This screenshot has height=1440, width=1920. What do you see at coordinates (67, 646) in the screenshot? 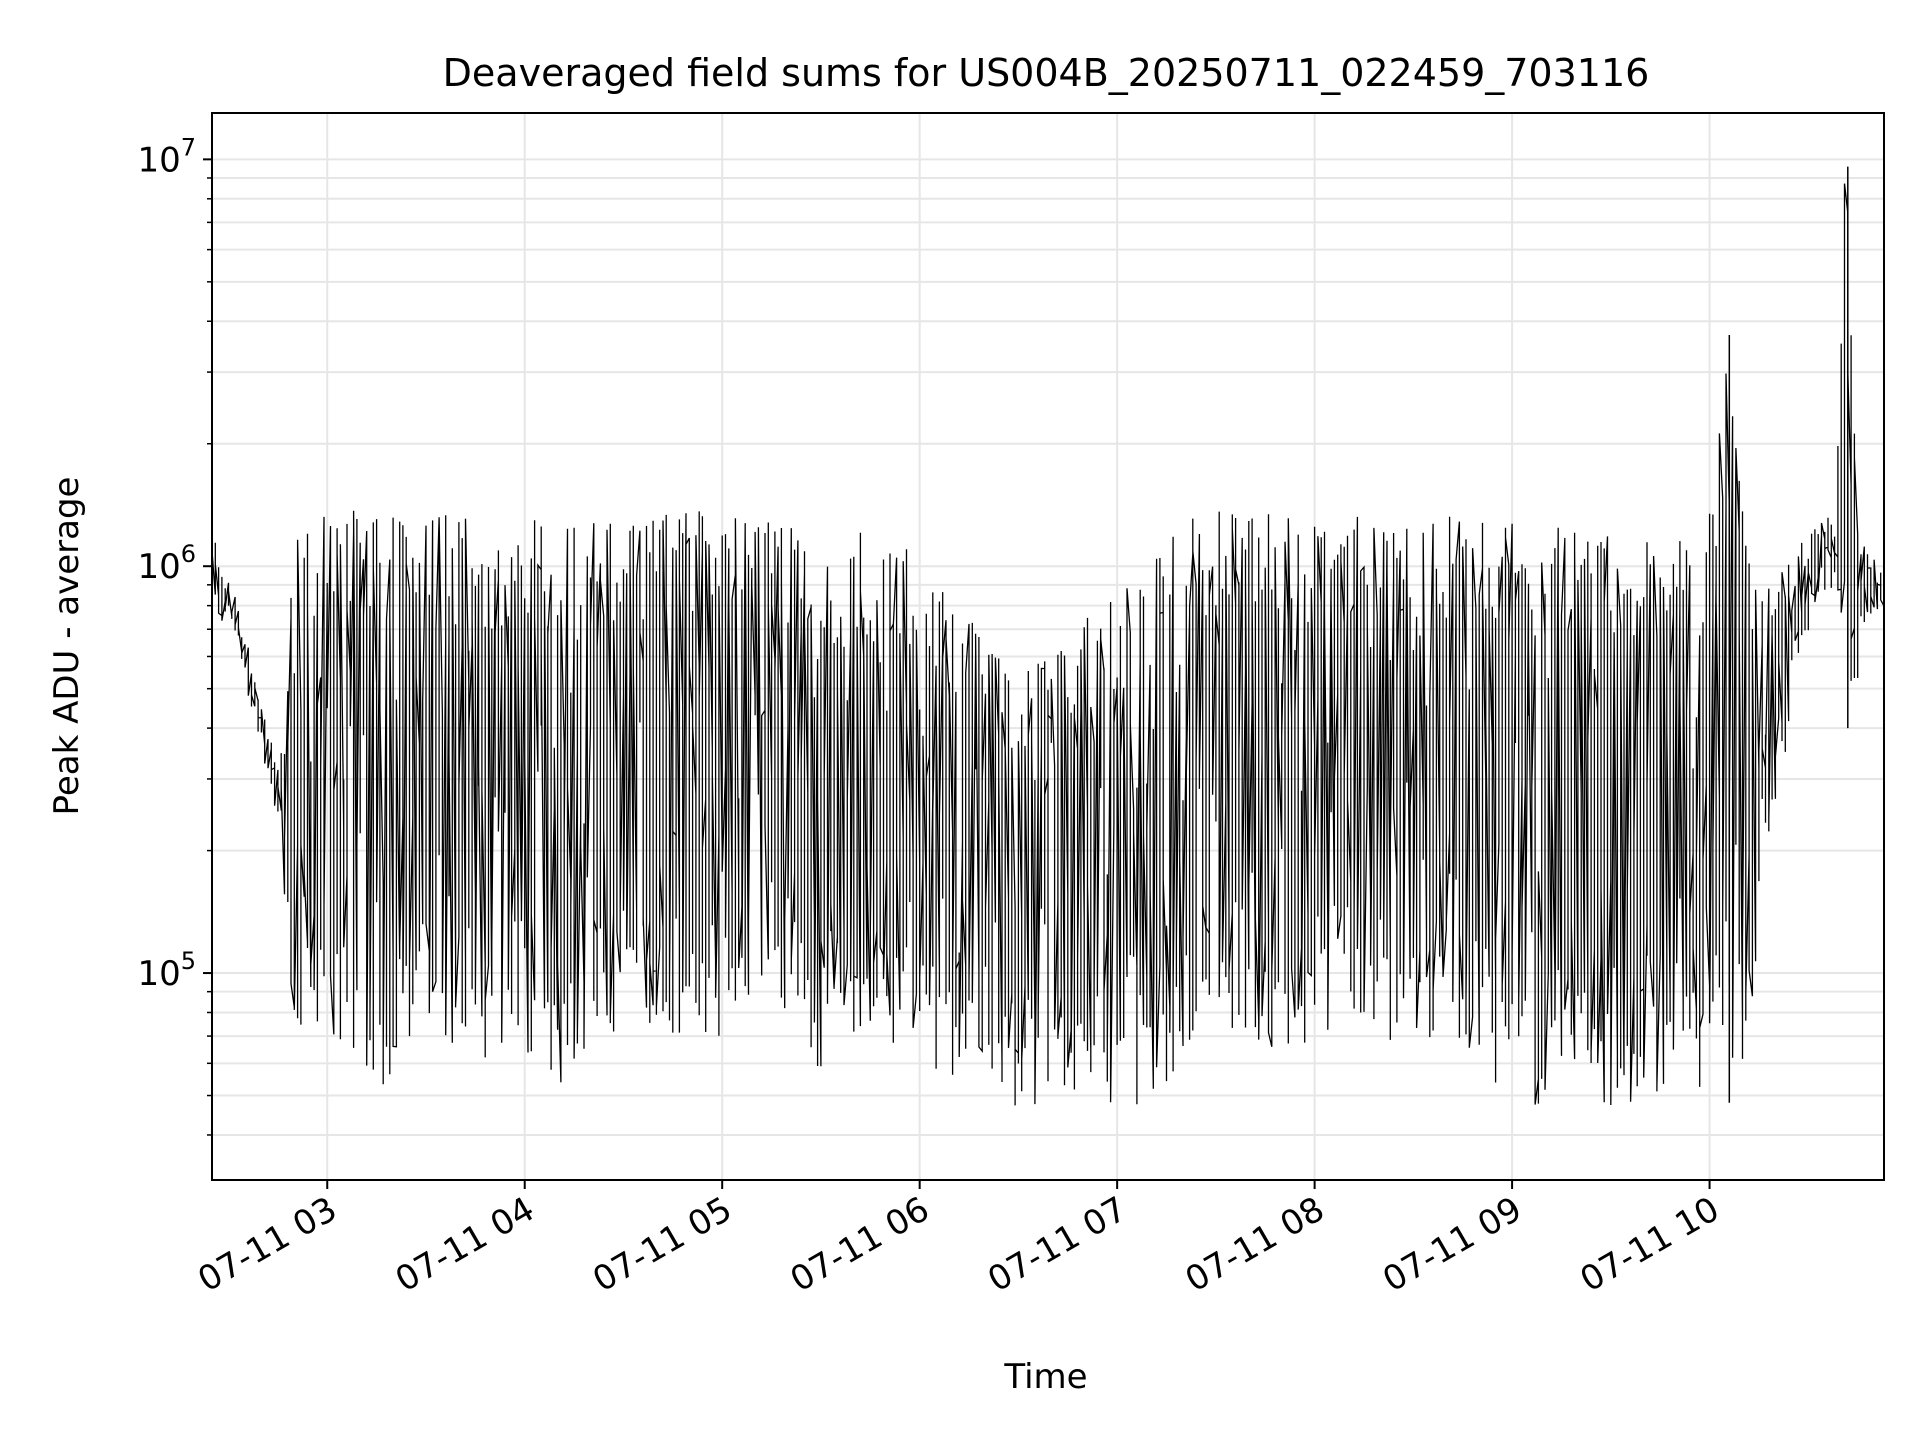
I see `y-axis-label: Peak ADU - average` at bounding box center [67, 646].